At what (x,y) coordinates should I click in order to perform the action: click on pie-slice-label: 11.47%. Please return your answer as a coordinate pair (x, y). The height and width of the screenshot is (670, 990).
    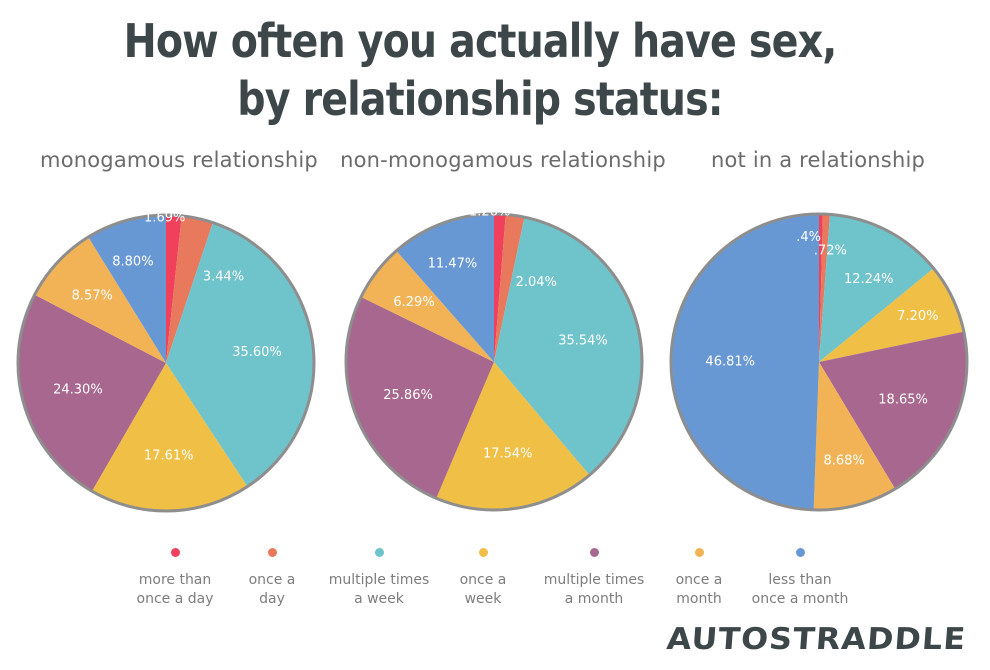
    Looking at the image, I should click on (453, 263).